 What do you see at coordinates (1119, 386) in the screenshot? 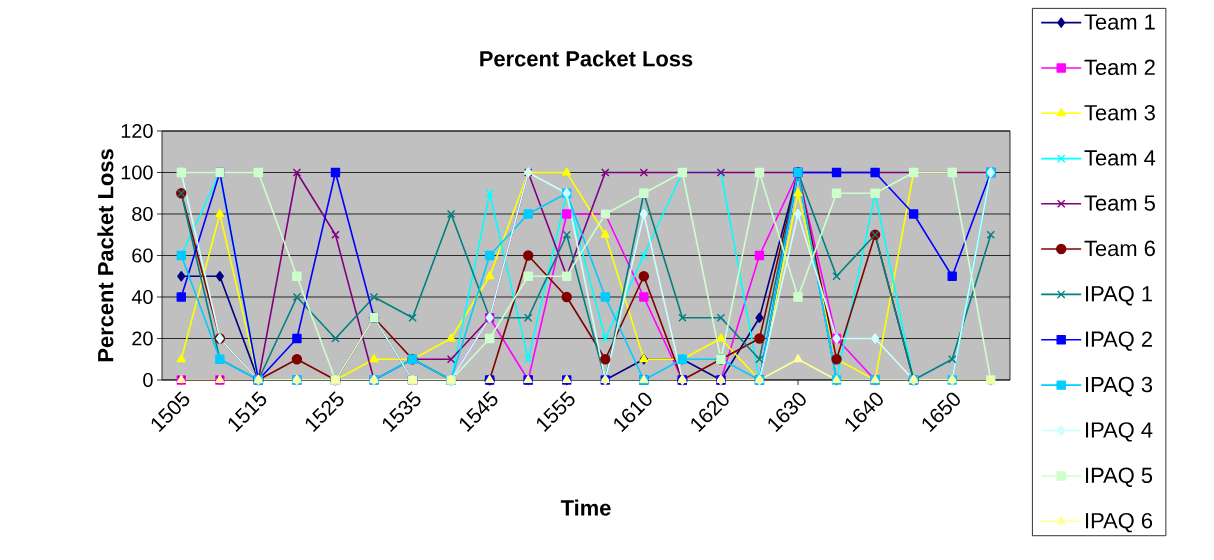
I see `legend-label: IPAQ 3` at bounding box center [1119, 386].